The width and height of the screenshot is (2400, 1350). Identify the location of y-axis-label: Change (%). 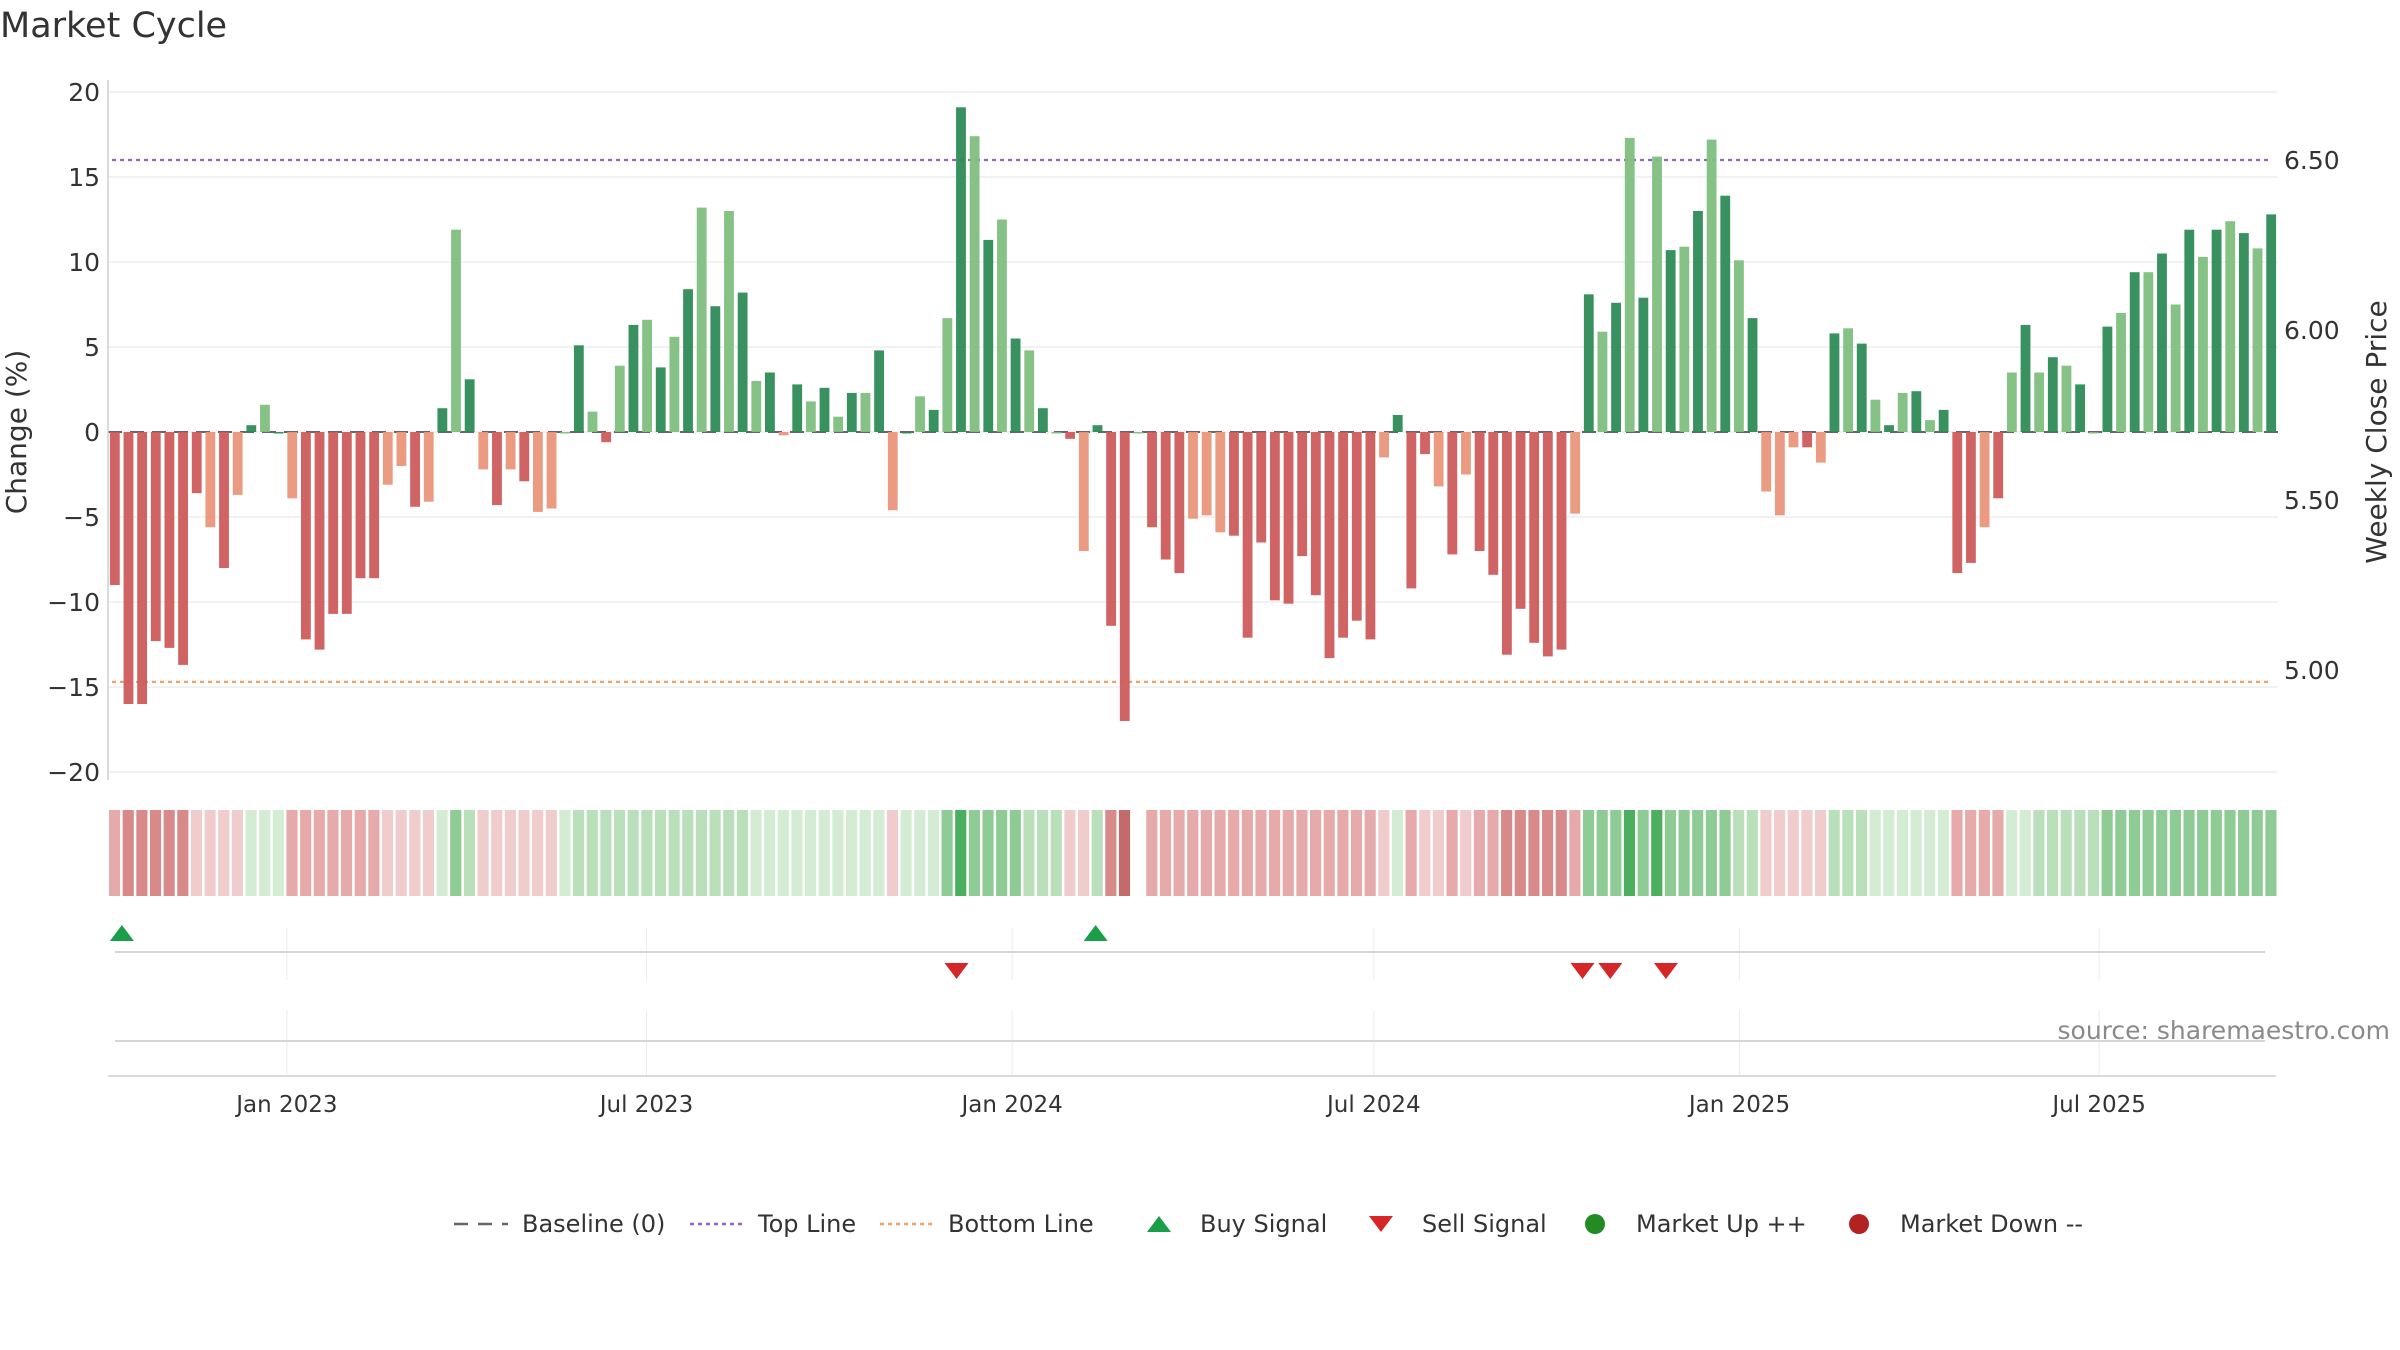
(16, 432).